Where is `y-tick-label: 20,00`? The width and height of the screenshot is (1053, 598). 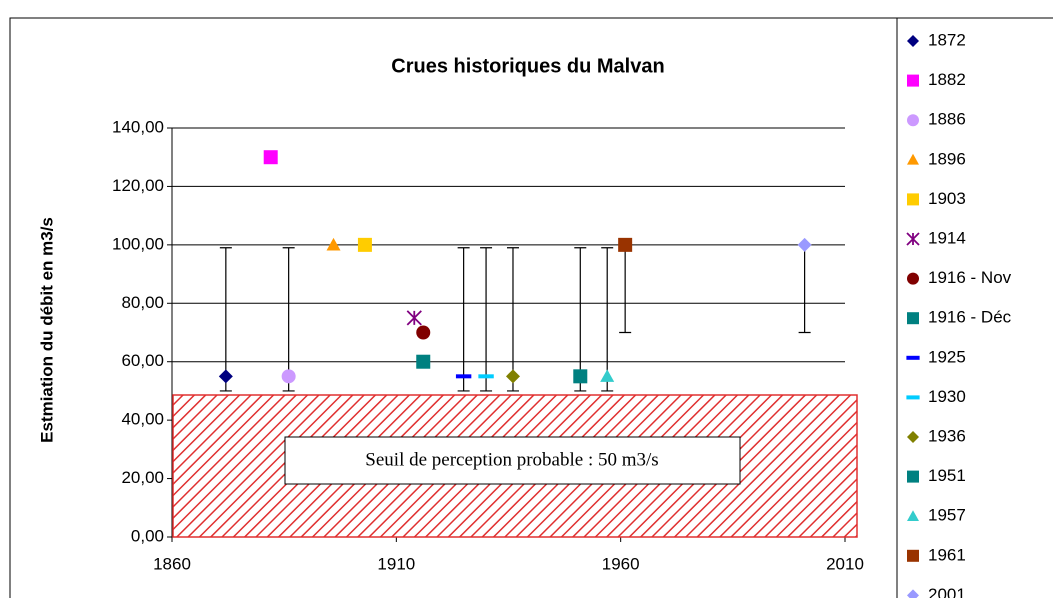 y-tick-label: 20,00 is located at coordinates (142, 477).